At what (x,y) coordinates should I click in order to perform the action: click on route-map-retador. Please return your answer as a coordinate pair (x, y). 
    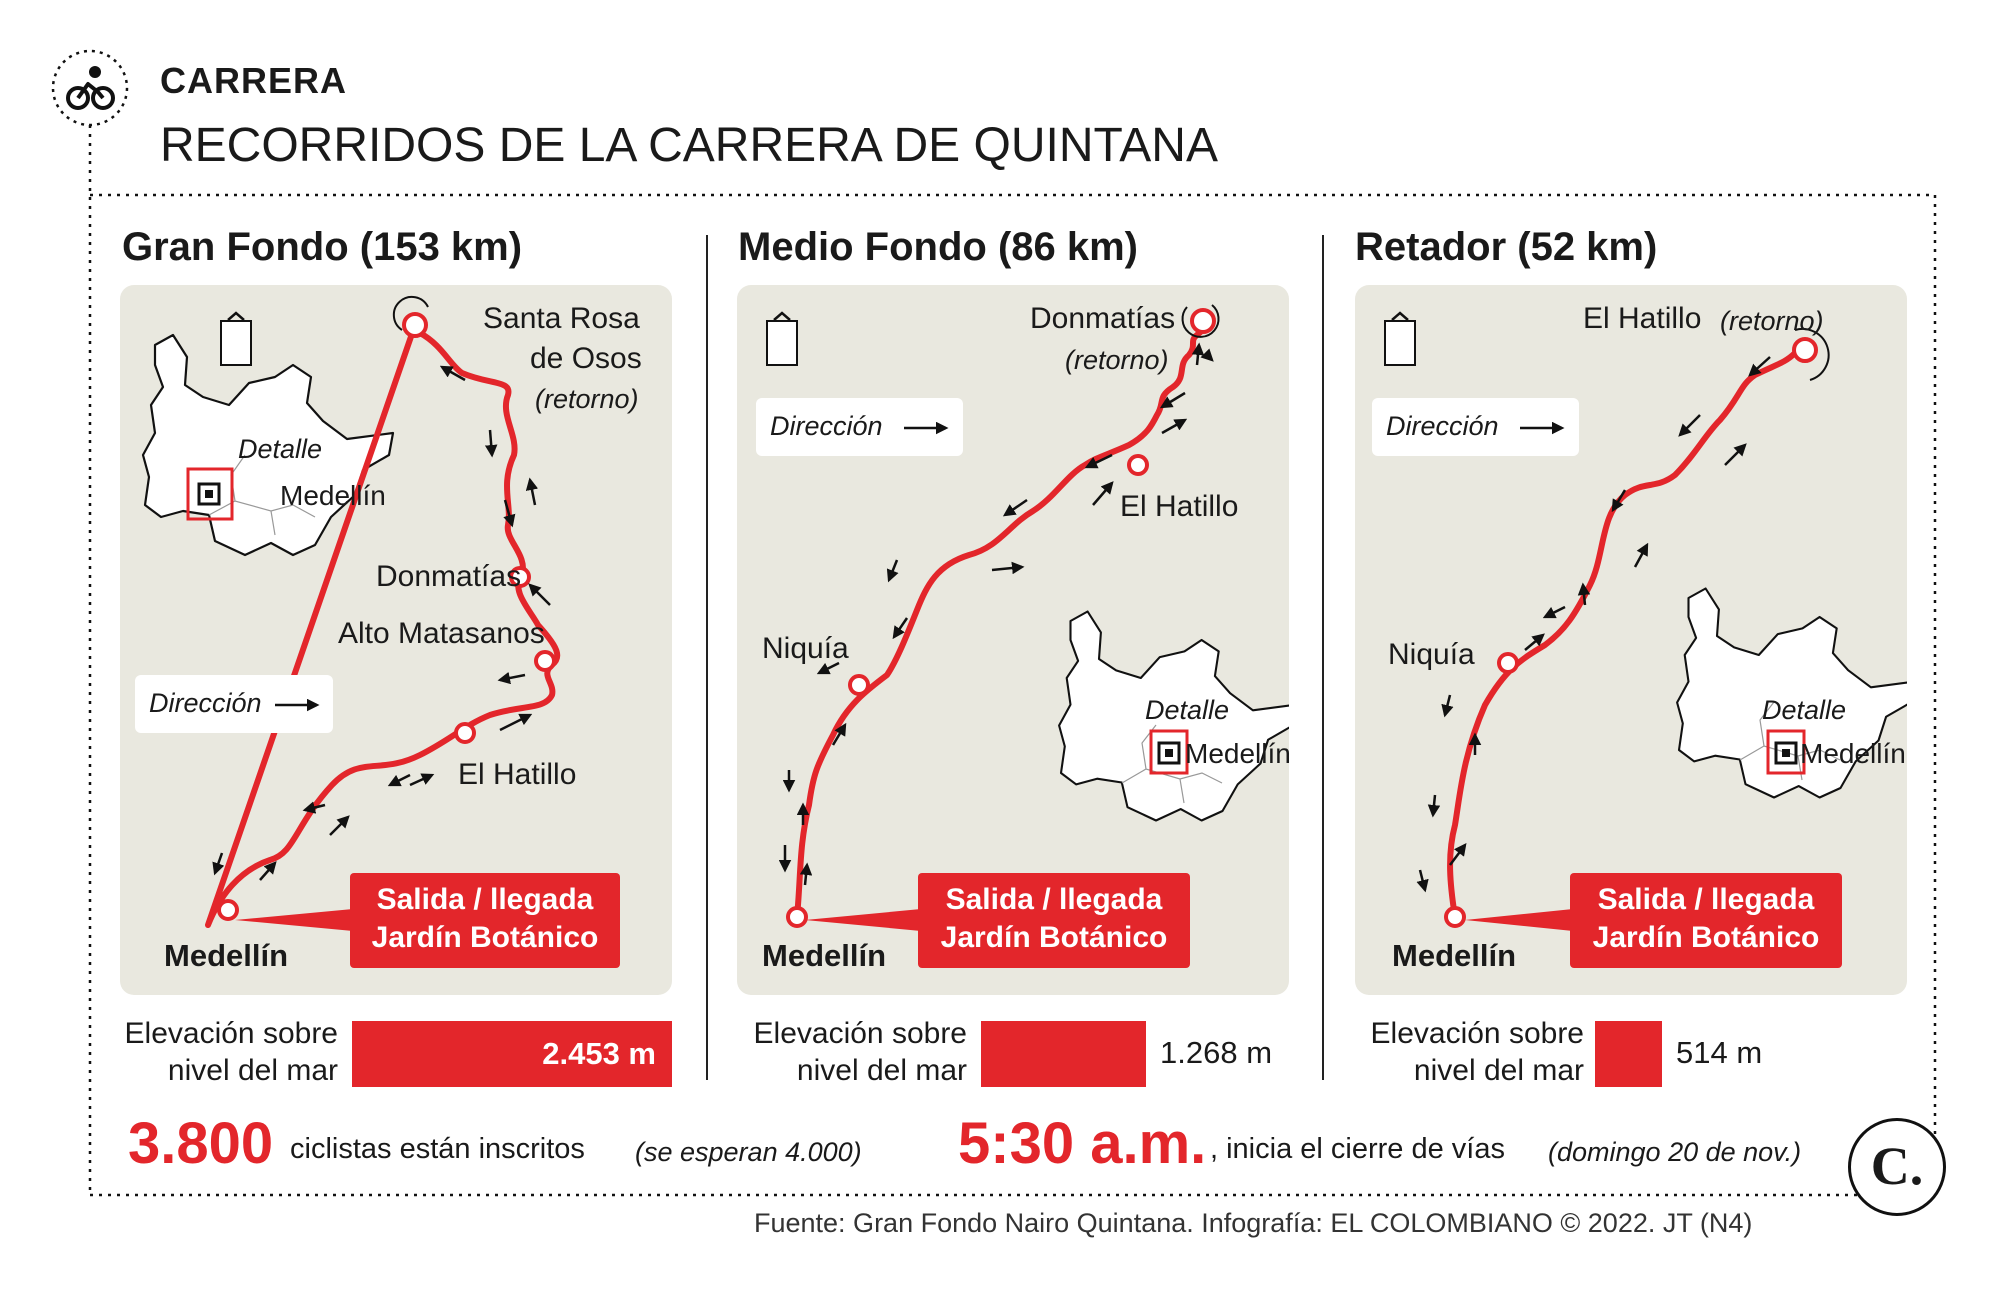
    Looking at the image, I should click on (1645, 619).